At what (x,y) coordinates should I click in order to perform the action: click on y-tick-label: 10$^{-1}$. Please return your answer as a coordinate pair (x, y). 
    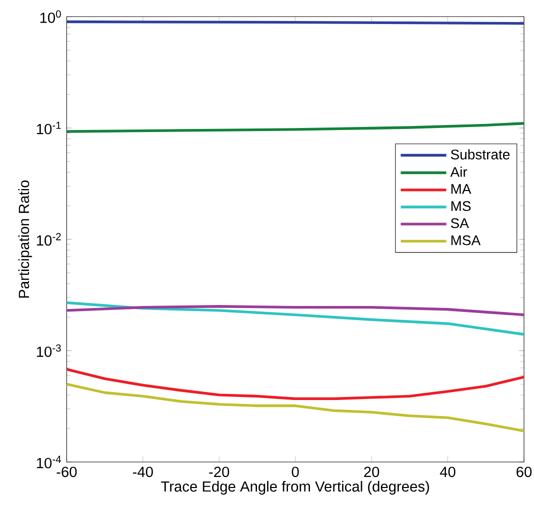
    Looking at the image, I should click on (48, 128).